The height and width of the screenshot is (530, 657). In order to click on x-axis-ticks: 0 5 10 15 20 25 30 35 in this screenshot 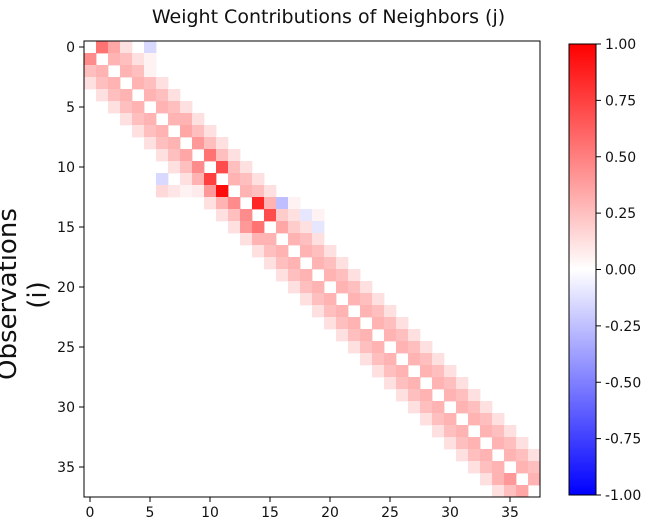, I will do `click(302, 509)`.